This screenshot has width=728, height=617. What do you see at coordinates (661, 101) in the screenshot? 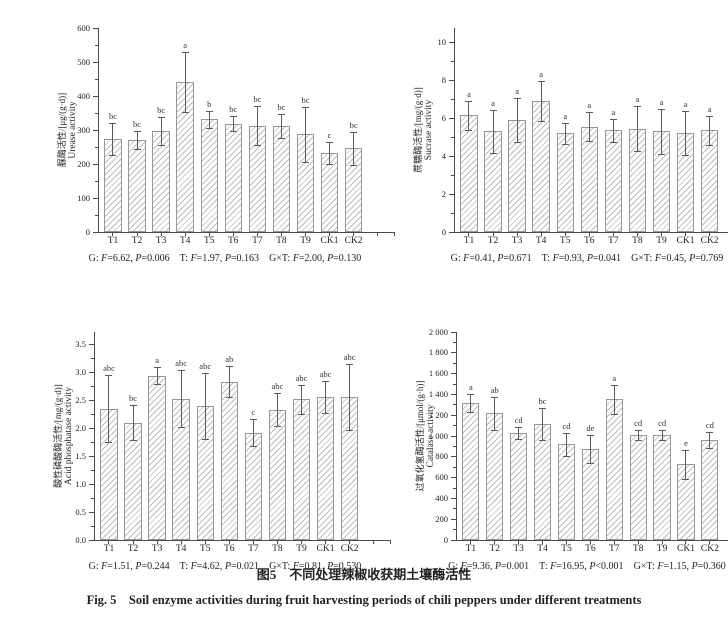
I see `sig-letter-T9: a` at bounding box center [661, 101].